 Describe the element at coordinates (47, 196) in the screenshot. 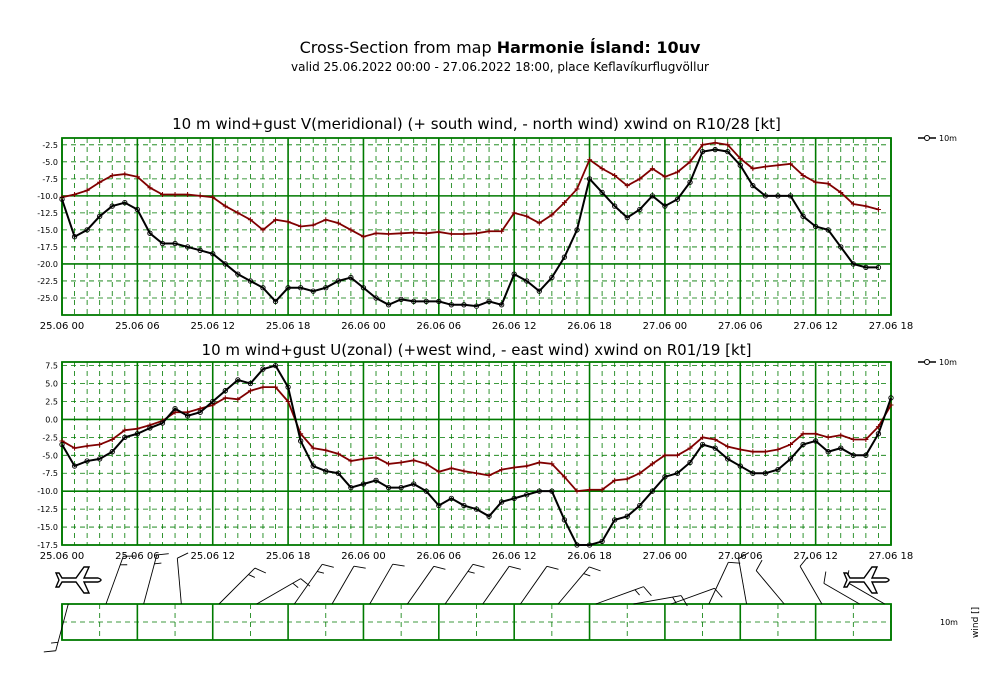

I see `y-tick-label: -10.0` at that location.